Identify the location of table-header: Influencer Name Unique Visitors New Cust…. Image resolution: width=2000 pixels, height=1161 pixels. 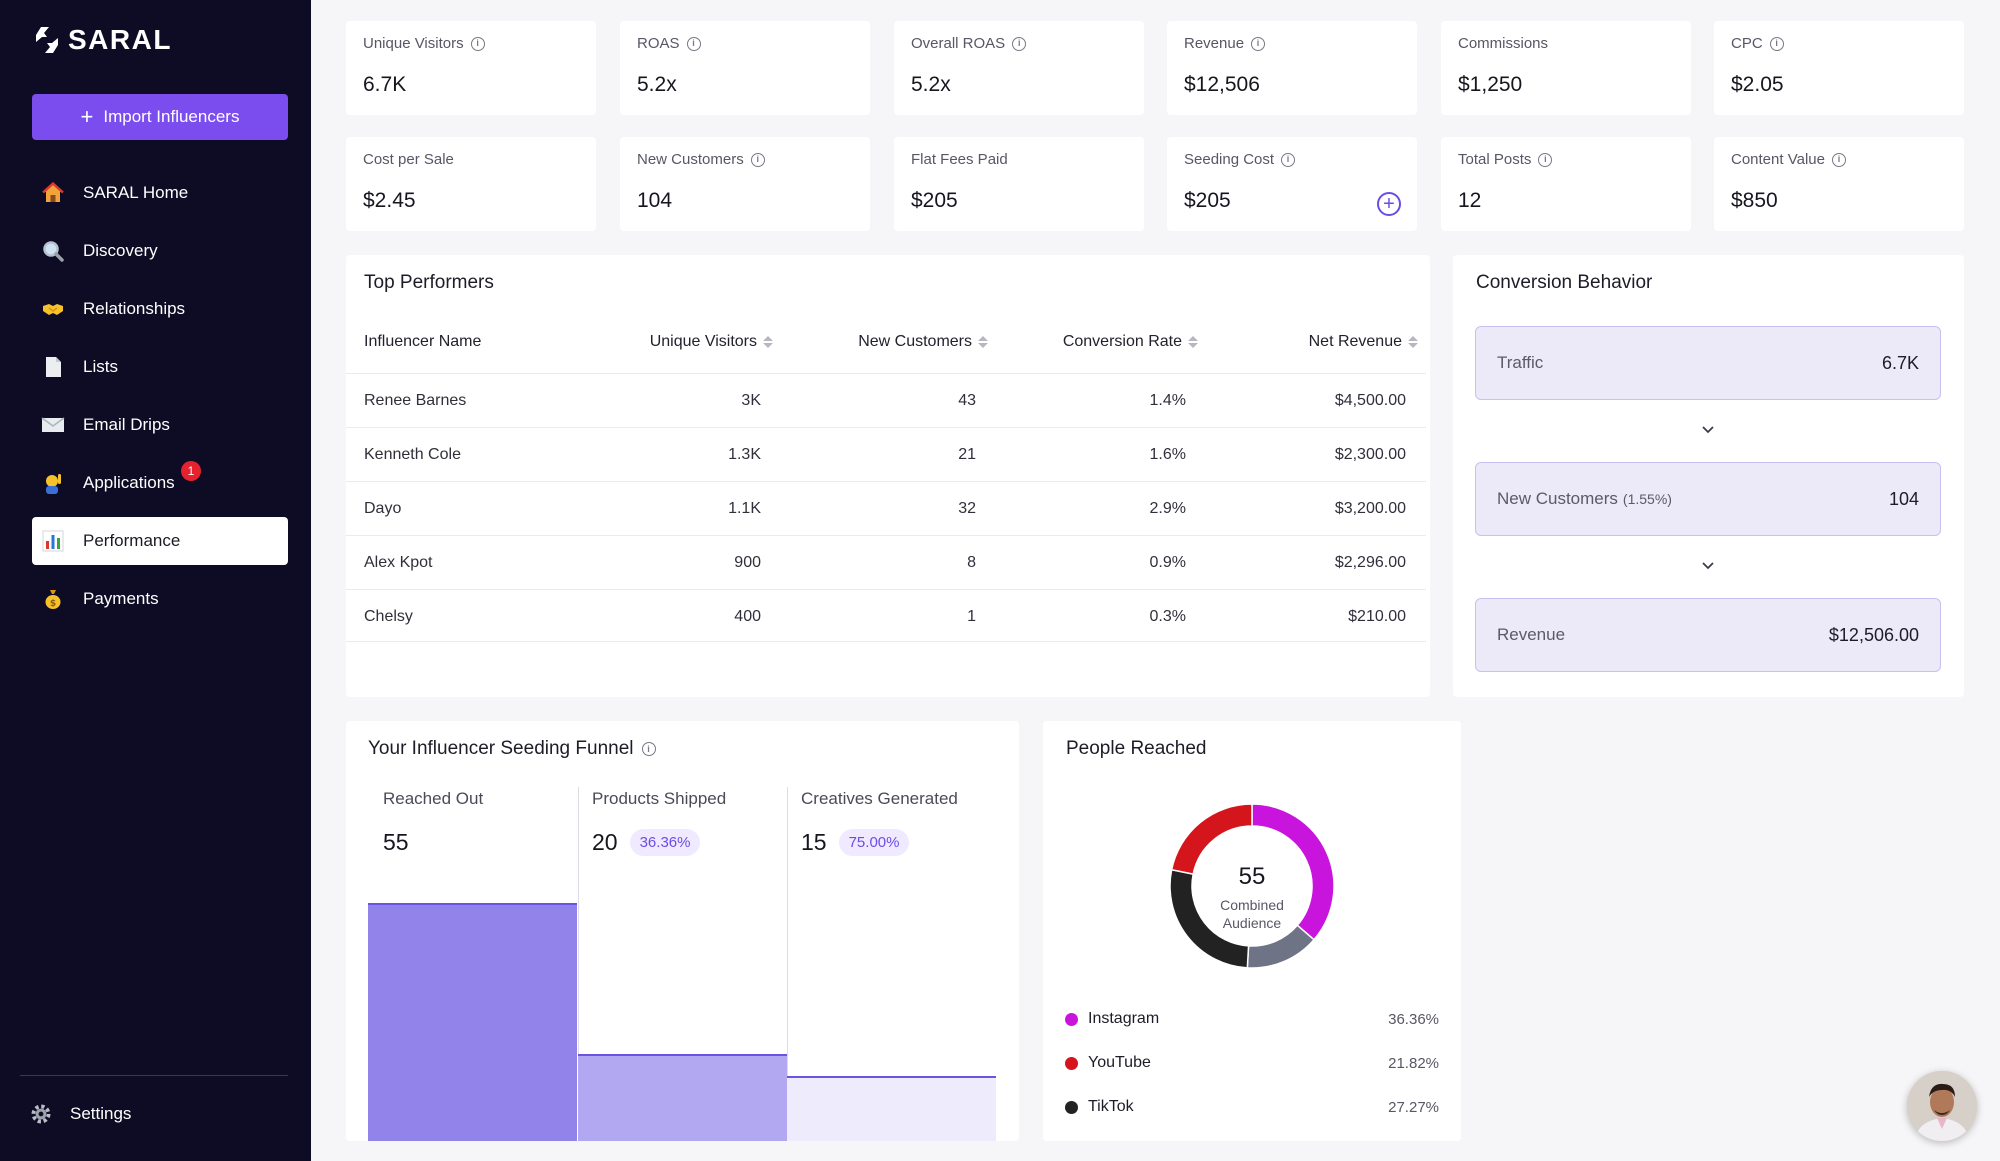
(886, 342).